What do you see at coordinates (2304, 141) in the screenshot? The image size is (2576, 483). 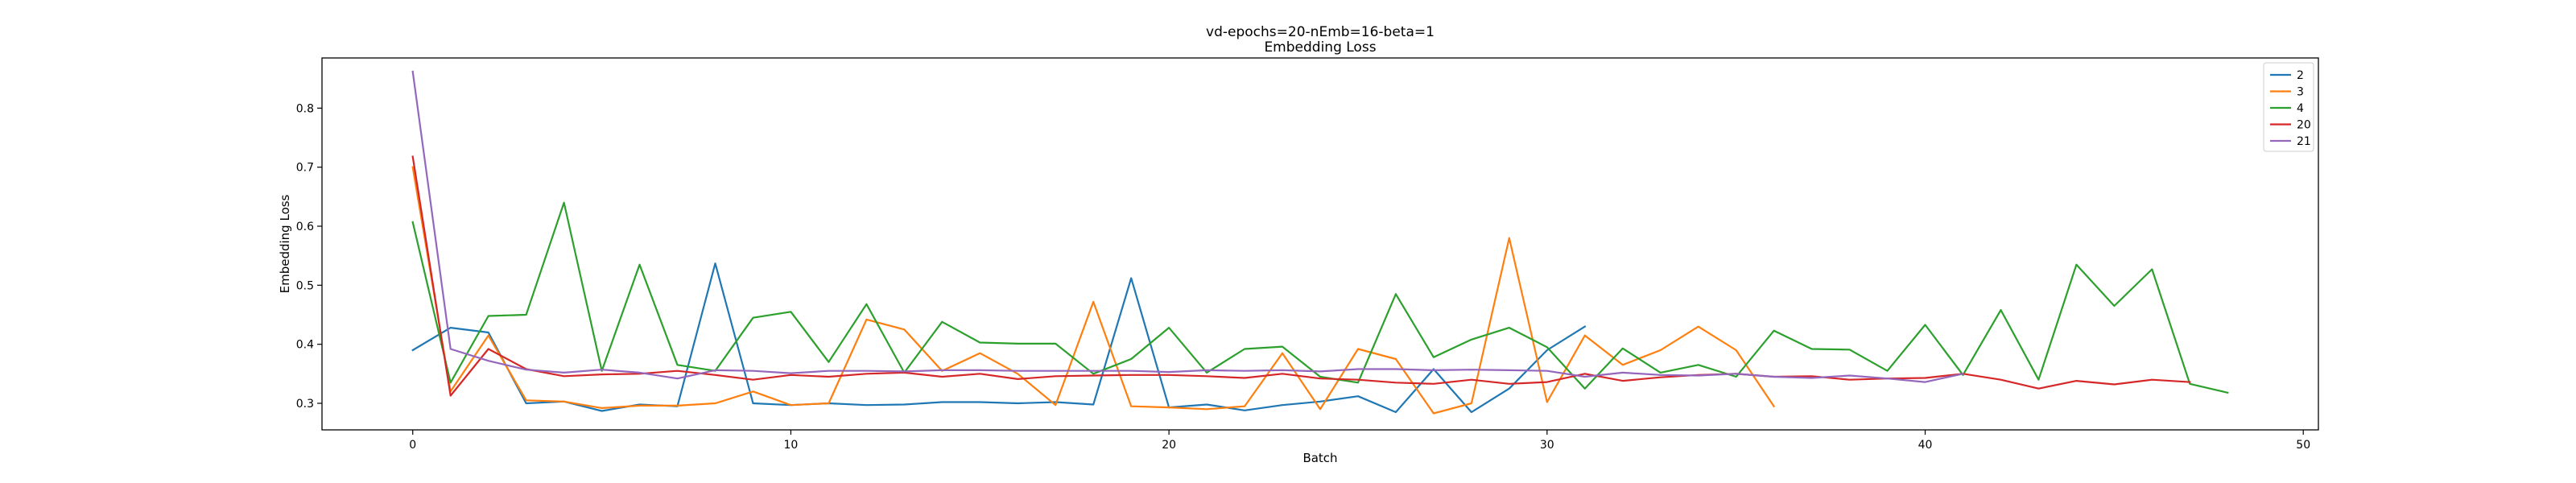 I see `legend-label-21: 21` at bounding box center [2304, 141].